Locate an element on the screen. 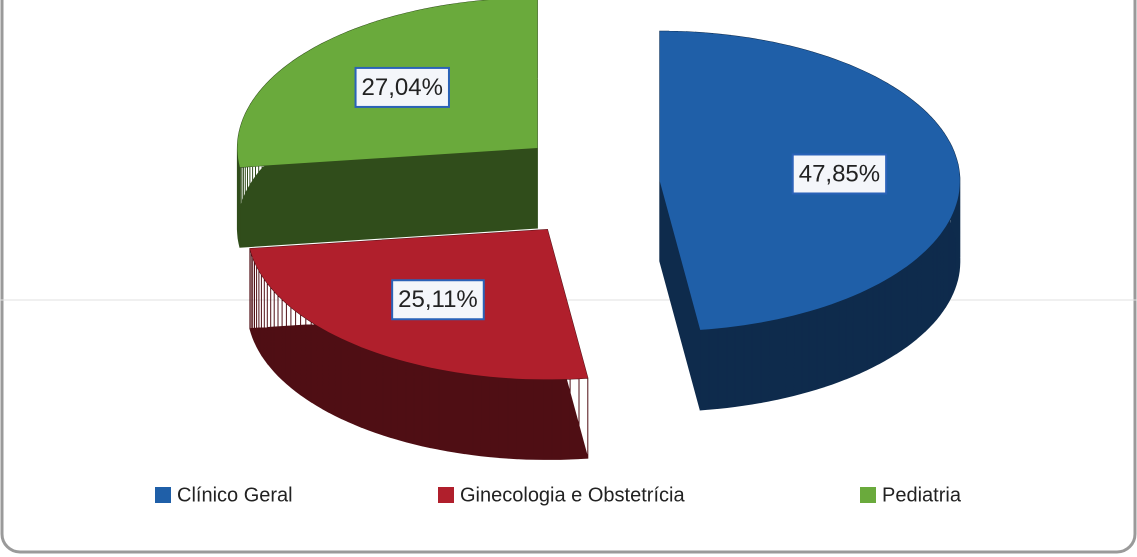  data-label: 25,11% is located at coordinates (438, 299).